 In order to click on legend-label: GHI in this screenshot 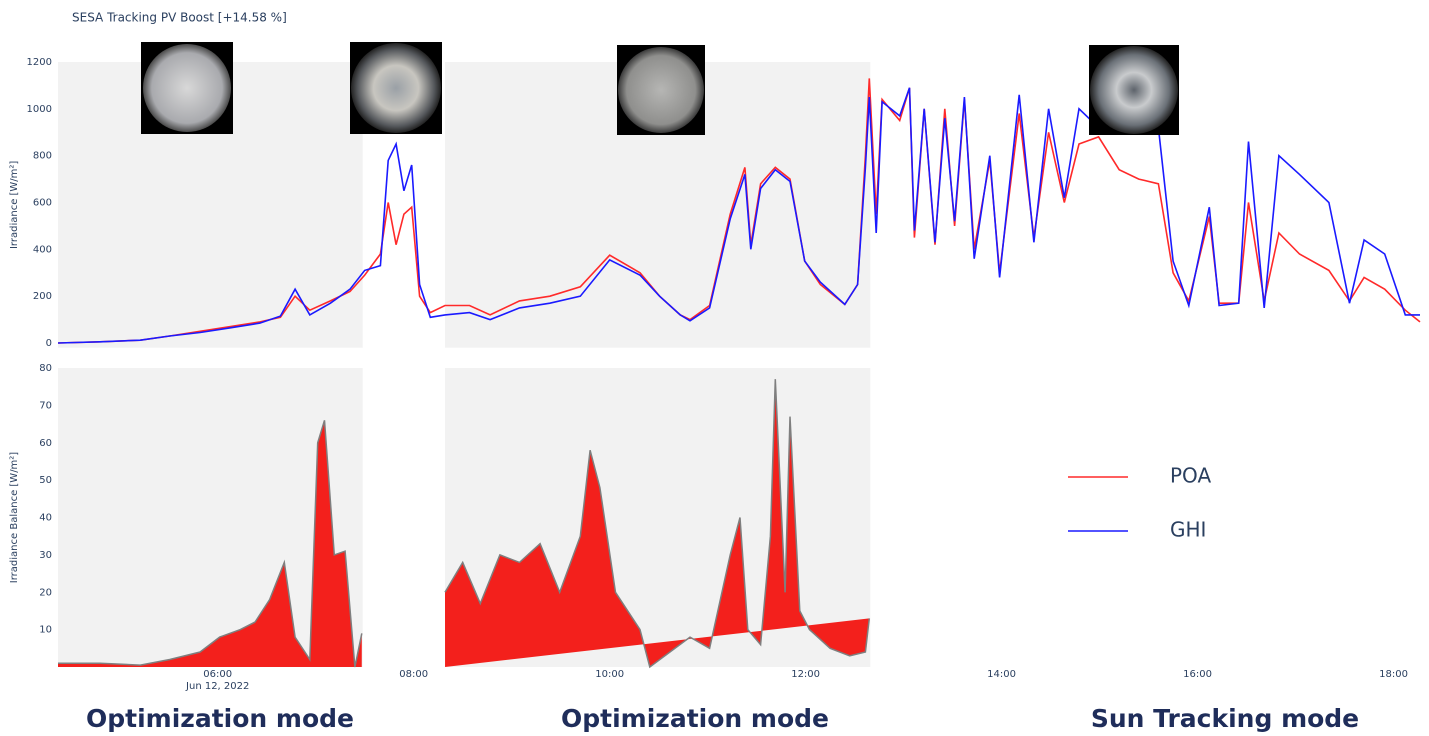, I will do `click(1188, 530)`.